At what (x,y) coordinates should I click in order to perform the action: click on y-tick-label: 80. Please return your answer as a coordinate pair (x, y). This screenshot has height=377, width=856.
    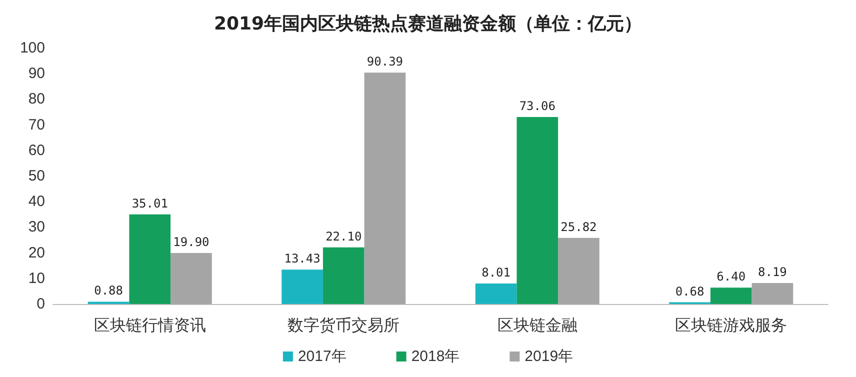
    Looking at the image, I should click on (36, 99).